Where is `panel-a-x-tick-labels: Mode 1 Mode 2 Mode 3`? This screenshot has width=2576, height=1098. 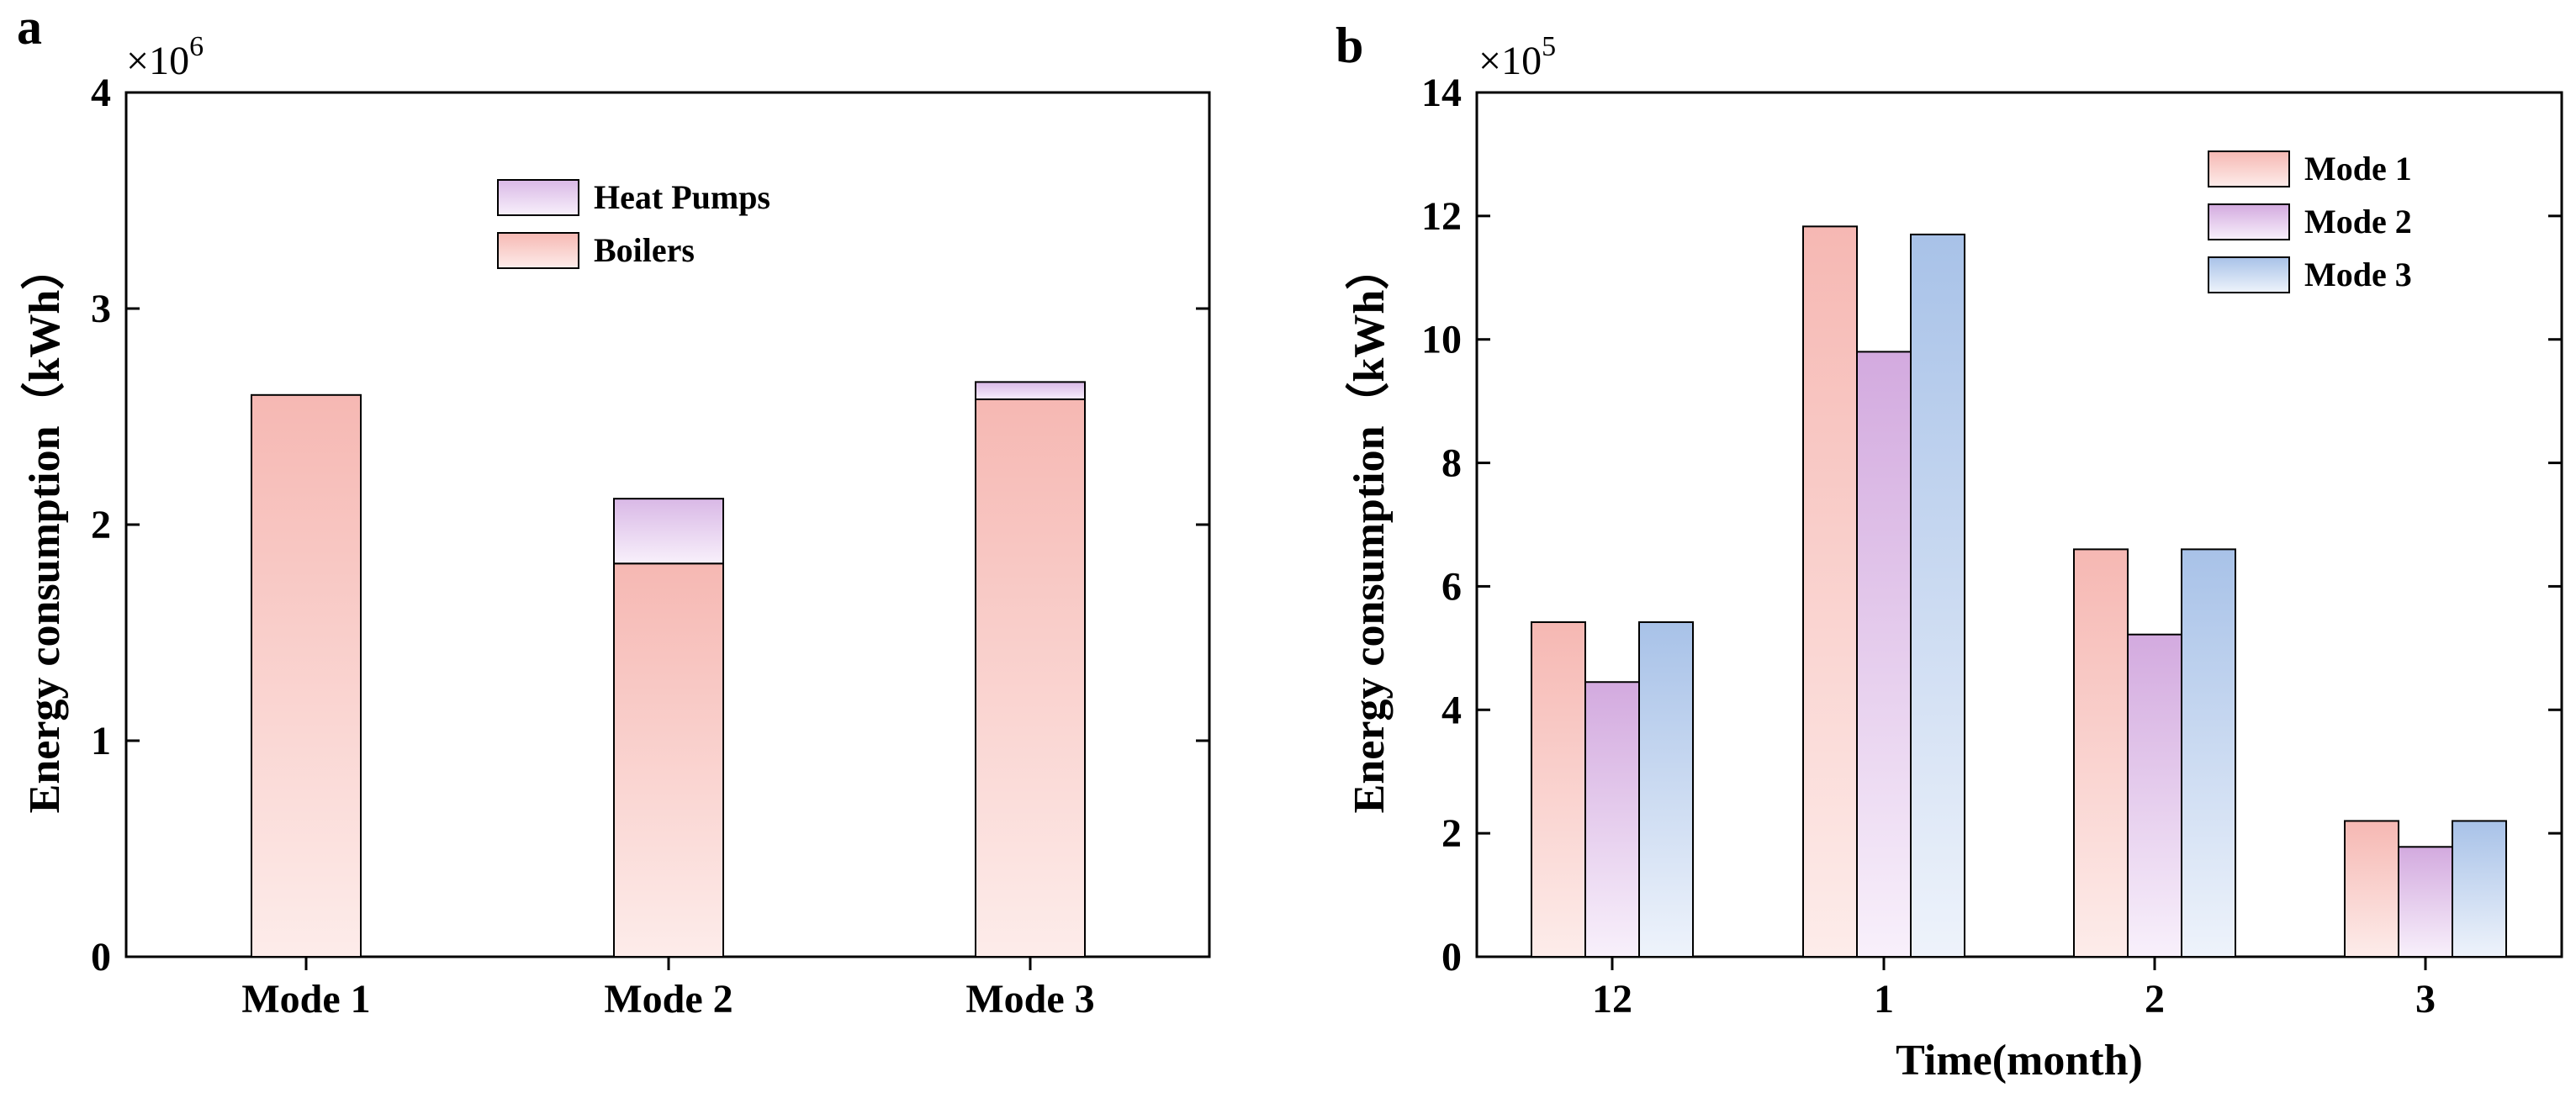
panel-a-x-tick-labels: Mode 1 Mode 2 Mode 3 is located at coordinates (668, 989).